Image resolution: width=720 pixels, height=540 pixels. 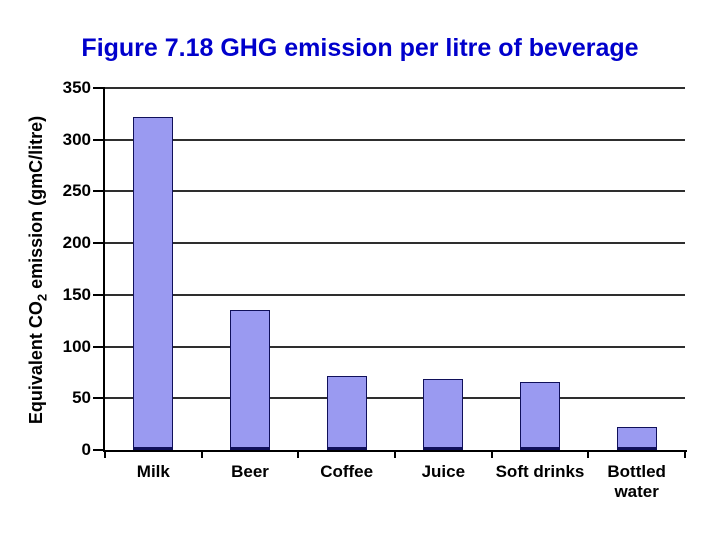 I want to click on x-cat-label-coffee: Coffee, so click(x=347, y=471).